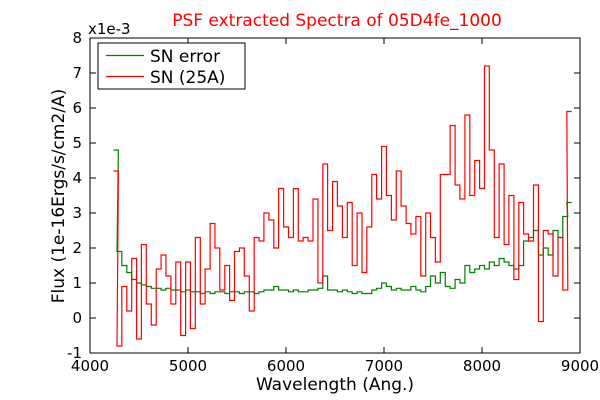 The height and width of the screenshot is (400, 600). Describe the element at coordinates (580, 366) in the screenshot. I see `x-tick-label: 9000` at that location.